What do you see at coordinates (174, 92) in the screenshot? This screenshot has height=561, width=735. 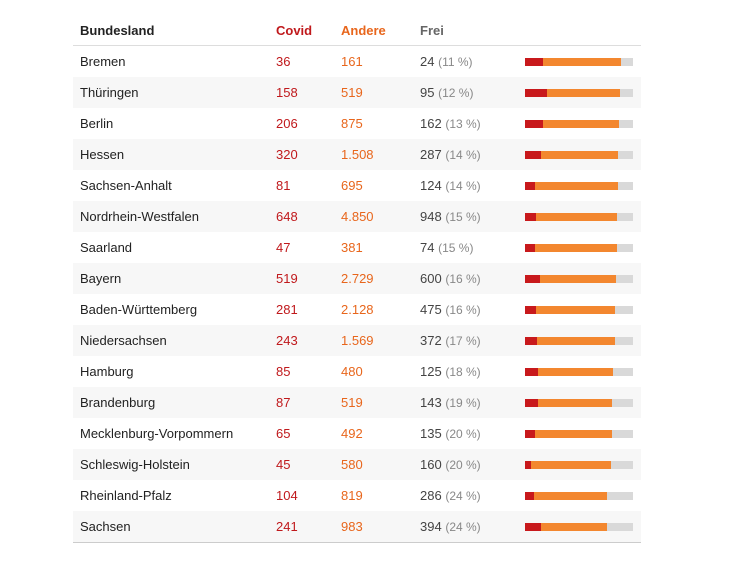 I see `cell-bundesland: Thüringen` at bounding box center [174, 92].